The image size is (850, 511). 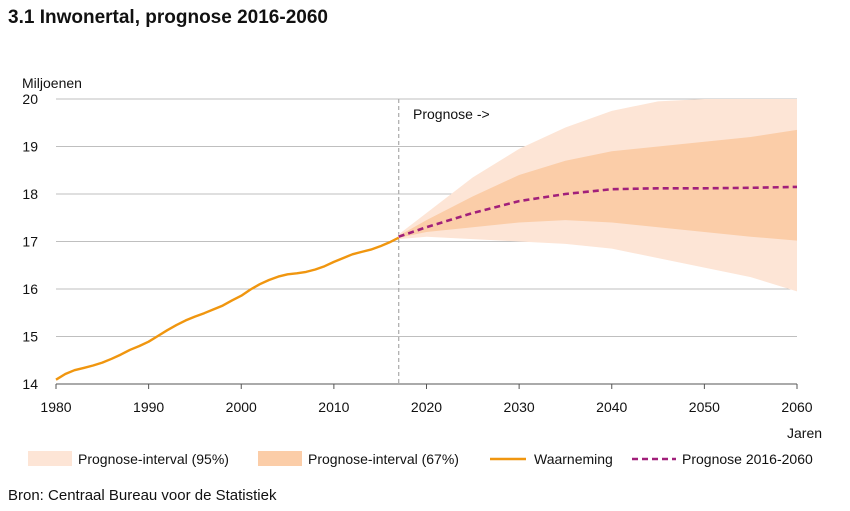 What do you see at coordinates (50, 458) in the screenshot?
I see `legend-swatch-band95` at bounding box center [50, 458].